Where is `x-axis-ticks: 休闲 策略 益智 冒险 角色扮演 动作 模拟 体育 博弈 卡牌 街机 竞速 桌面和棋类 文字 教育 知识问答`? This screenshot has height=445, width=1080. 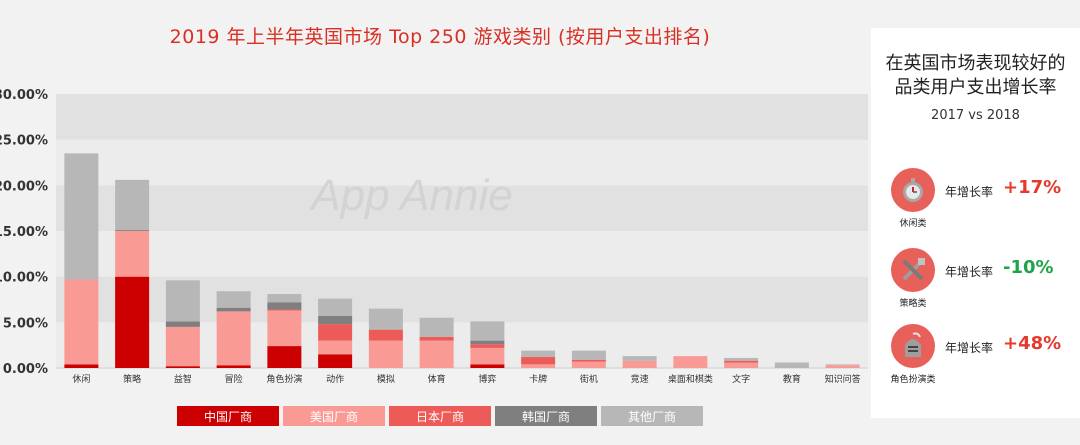
x-axis-ticks: 休闲 策略 益智 冒险 角色扮演 动作 模拟 体育 博弈 卡牌 街机 竞速 桌面和棋类 文字 教育 知识问答 is located at coordinates (466, 379).